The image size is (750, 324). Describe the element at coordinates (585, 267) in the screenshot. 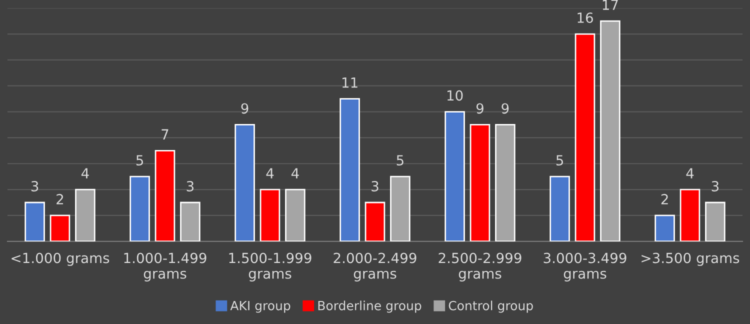

I see `x-tick-label: 3.000-3.499 grams` at that location.